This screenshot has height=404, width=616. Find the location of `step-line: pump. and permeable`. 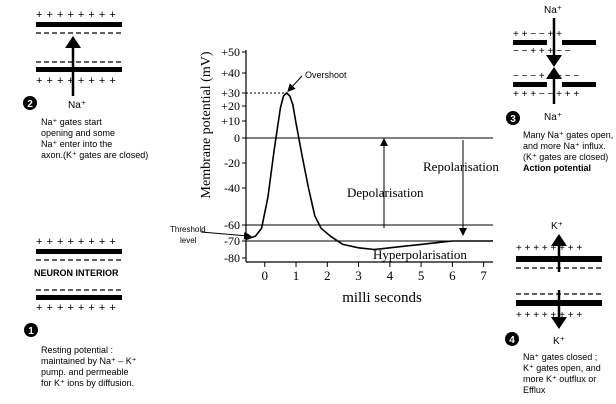

step-line: pump. and permeable is located at coordinates (85, 372).